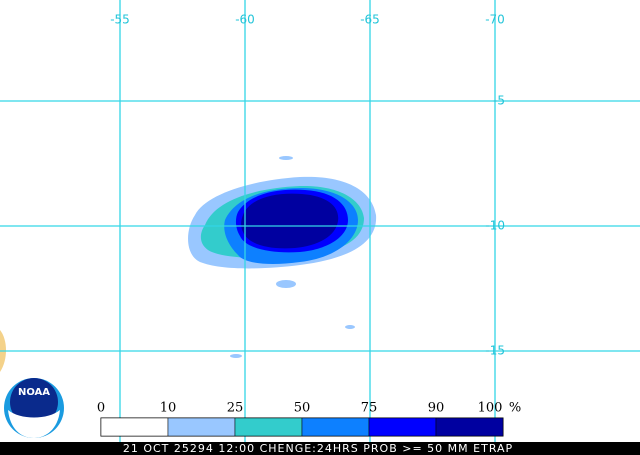 Image resolution: width=640 pixels, height=455 pixels. I want to click on caption-bar, so click(320, 448).